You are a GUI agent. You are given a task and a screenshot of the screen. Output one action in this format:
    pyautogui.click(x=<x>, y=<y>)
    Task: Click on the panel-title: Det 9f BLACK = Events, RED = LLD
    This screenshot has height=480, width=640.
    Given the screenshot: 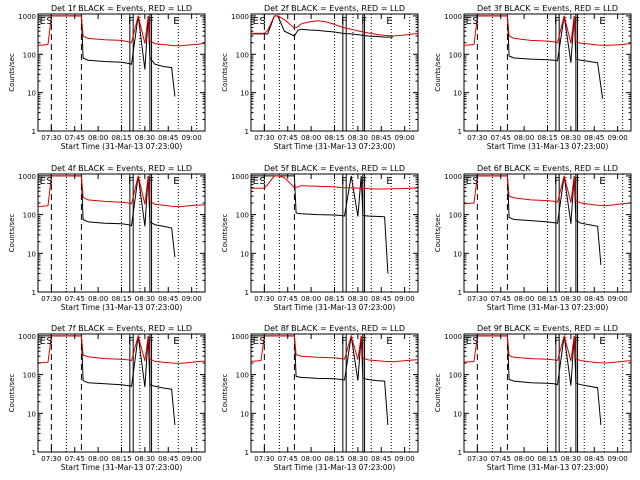 What is the action you would take?
    pyautogui.click(x=547, y=328)
    